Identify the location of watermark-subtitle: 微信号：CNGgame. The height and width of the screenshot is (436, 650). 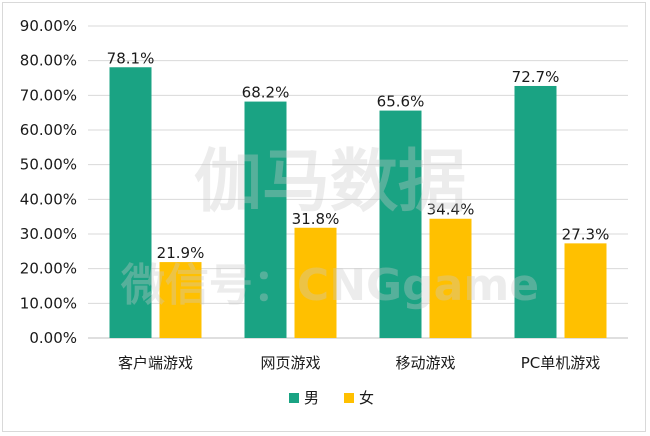
(329, 285).